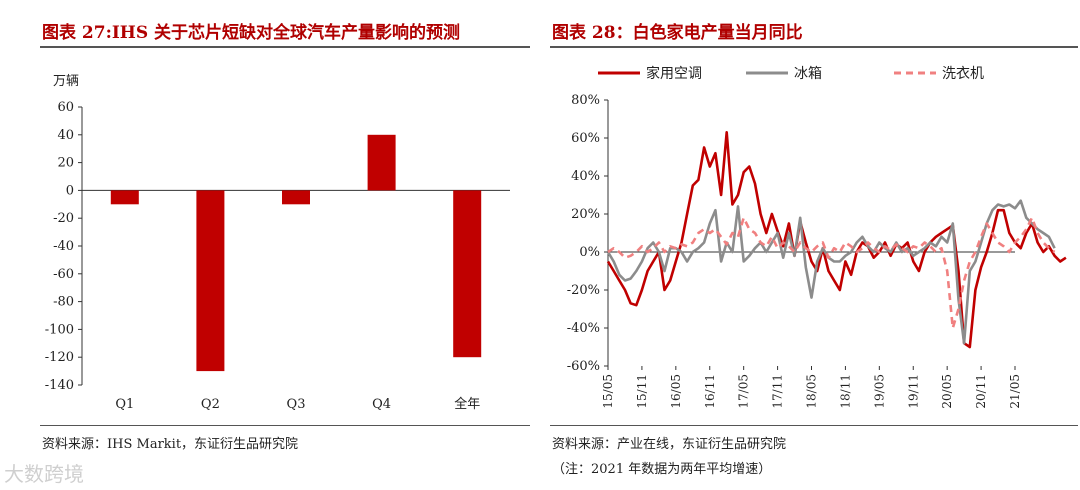  What do you see at coordinates (63, 218) in the screenshot?
I see `y-tick-label: -20` at bounding box center [63, 218].